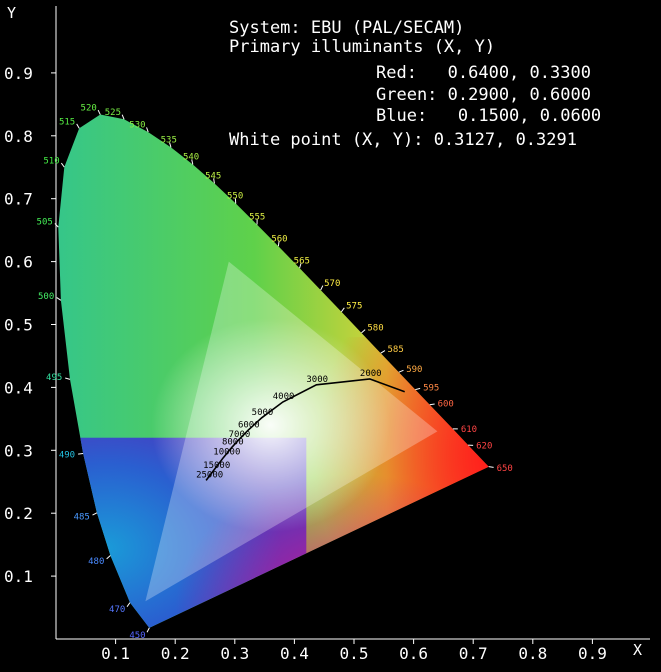 The image size is (661, 672). Describe the element at coordinates (216, 466) in the screenshot. I see `cct-label: 15000` at that location.